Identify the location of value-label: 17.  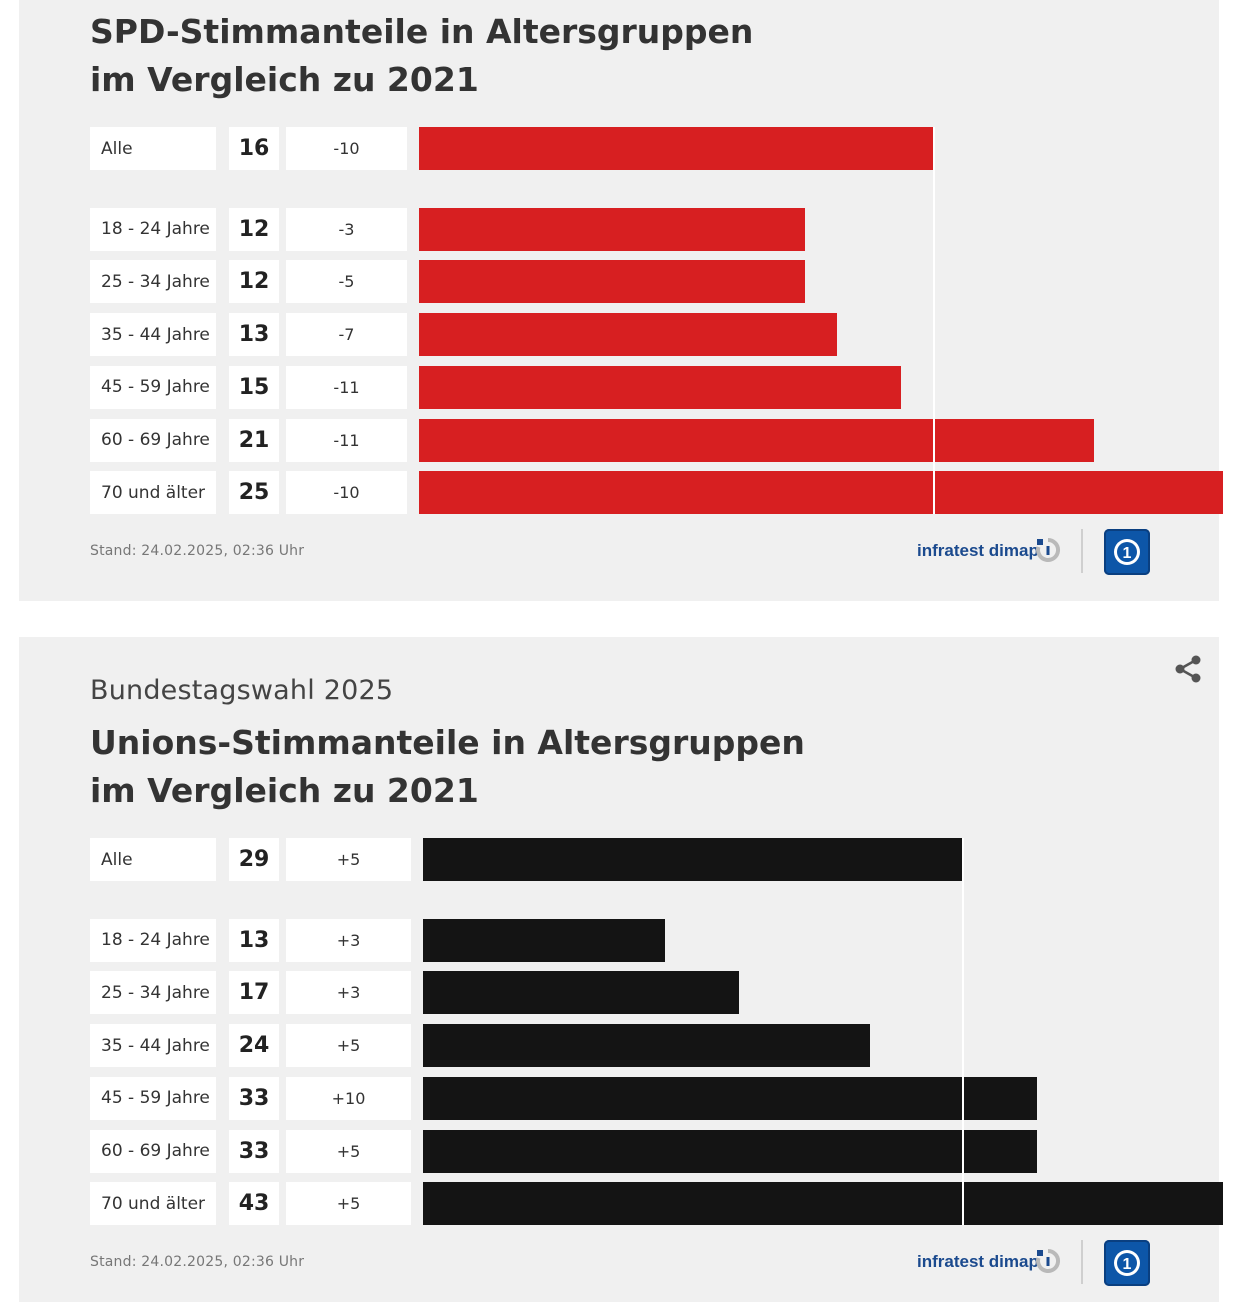
(254, 993).